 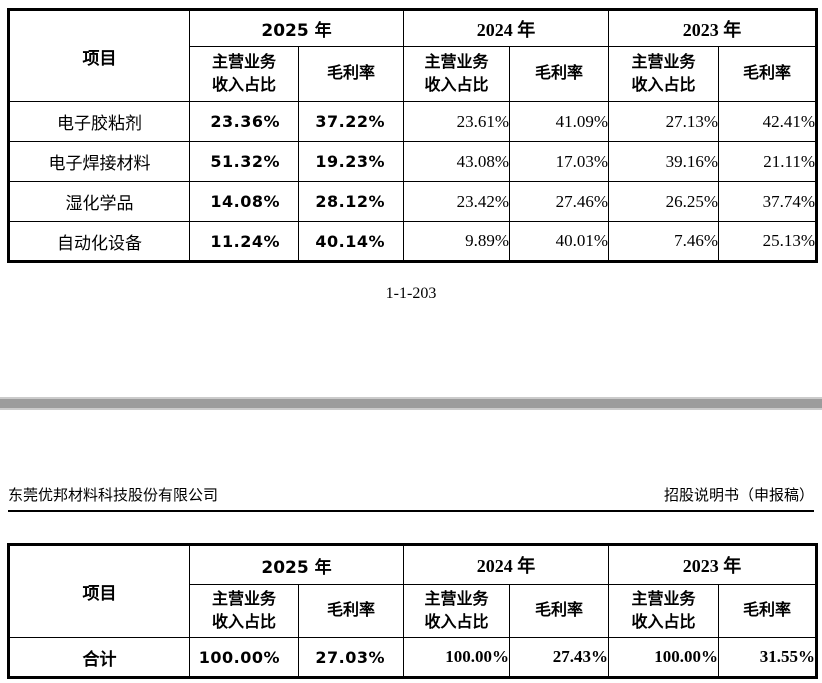 What do you see at coordinates (457, 201) in the screenshot?
I see `value-cell: 23.42%` at bounding box center [457, 201].